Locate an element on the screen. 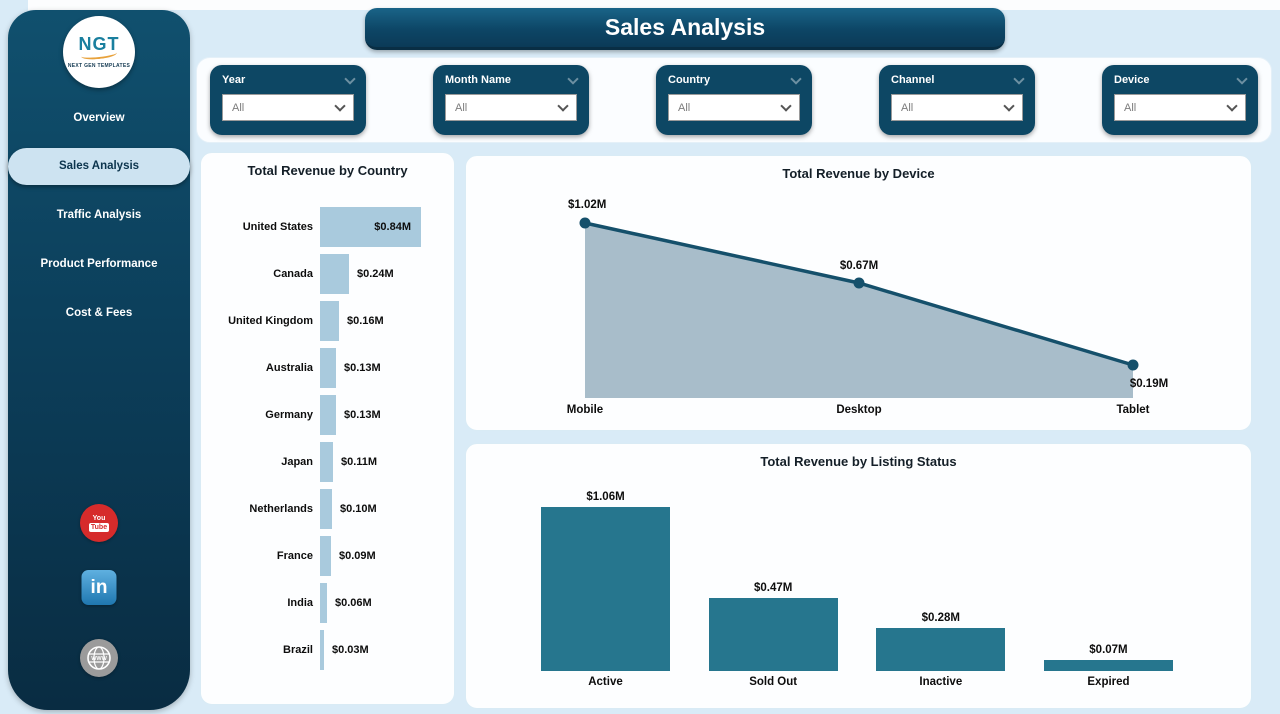 The image size is (1280, 714). logo-text: NGT is located at coordinates (99, 43).